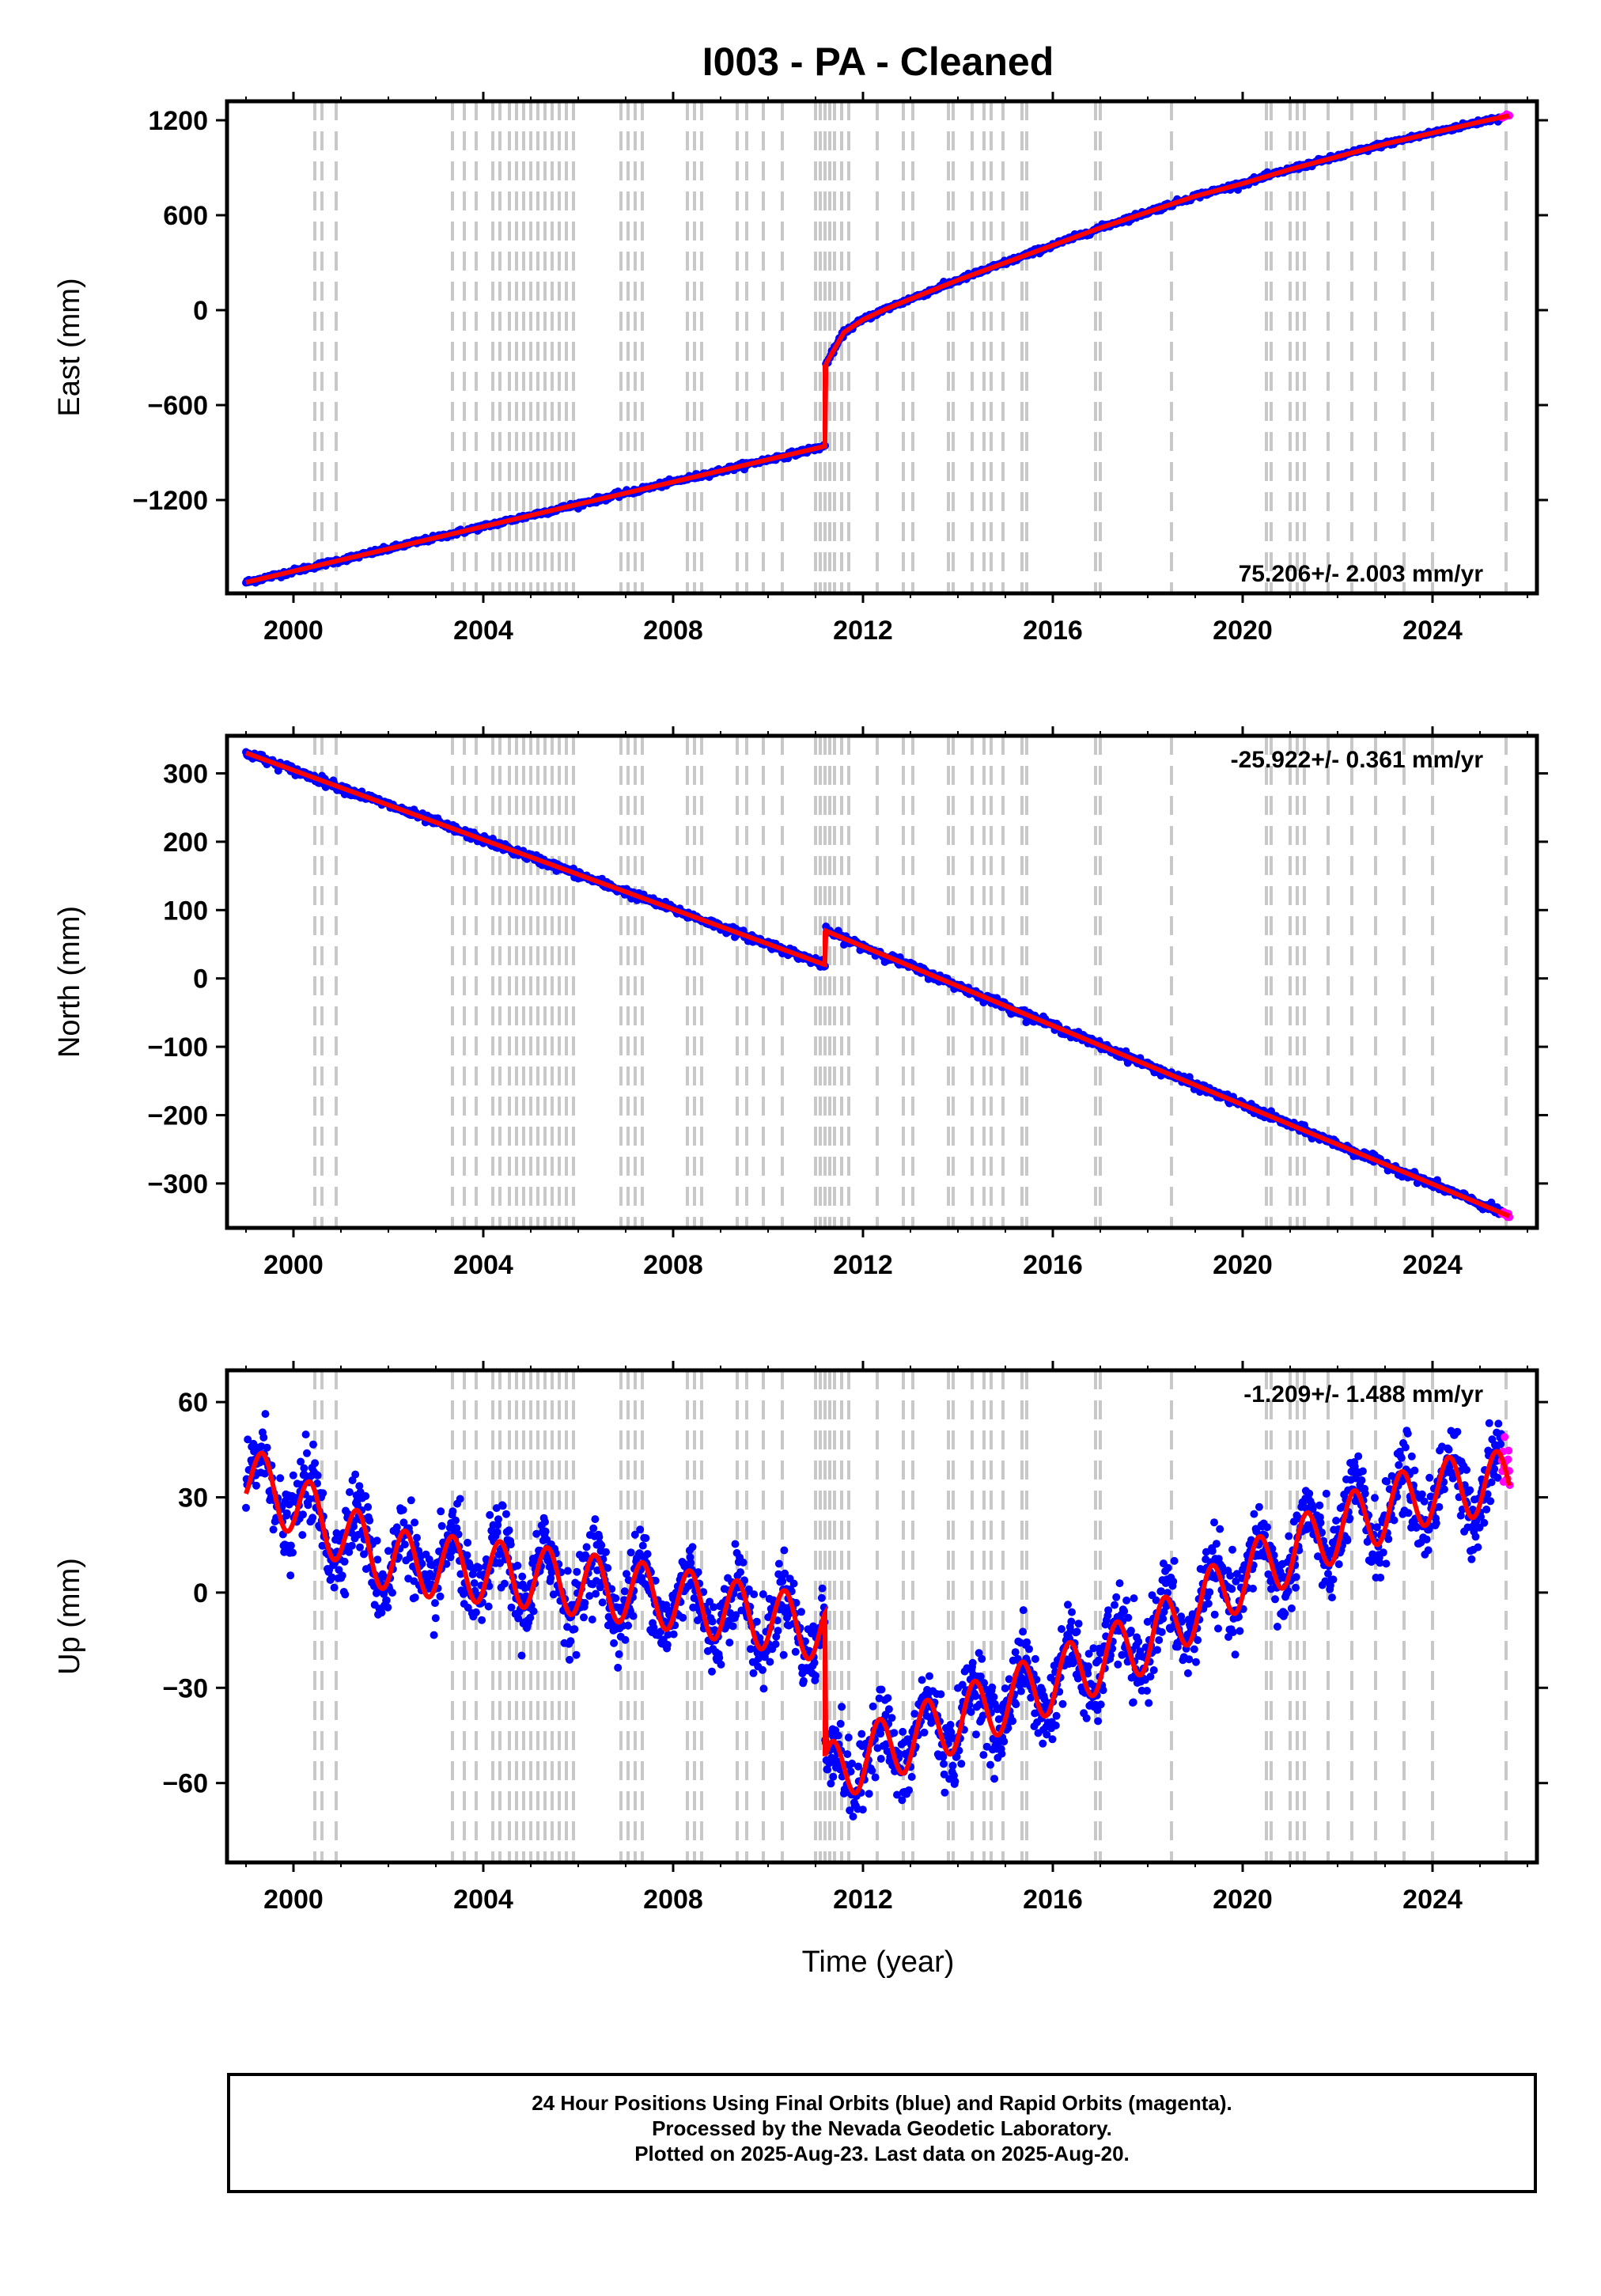 The image size is (1601, 2296). What do you see at coordinates (673, 631) in the screenshot?
I see `x-tick-label: 2008` at bounding box center [673, 631].